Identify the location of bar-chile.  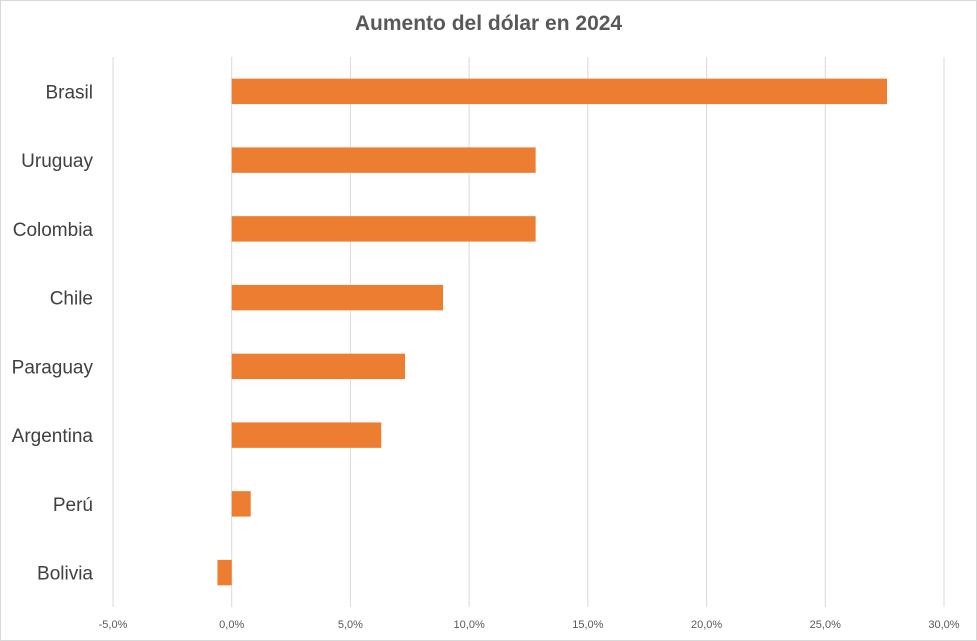
(337, 297).